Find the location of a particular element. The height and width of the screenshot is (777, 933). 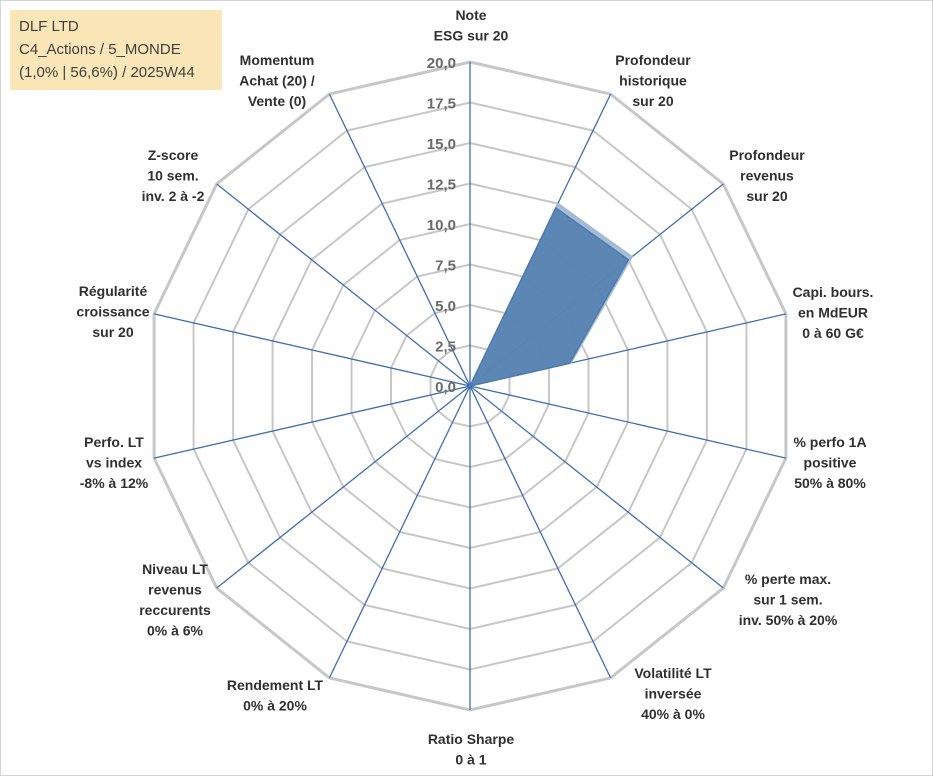

weight-and-week: (1,0% | 56,6%) / 2025W44 is located at coordinates (107, 72).